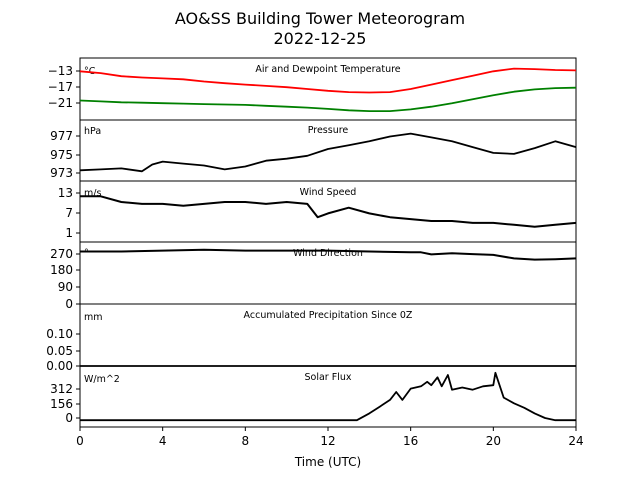  What do you see at coordinates (61, 389) in the screenshot?
I see `y-tick-label: 312` at bounding box center [61, 389].